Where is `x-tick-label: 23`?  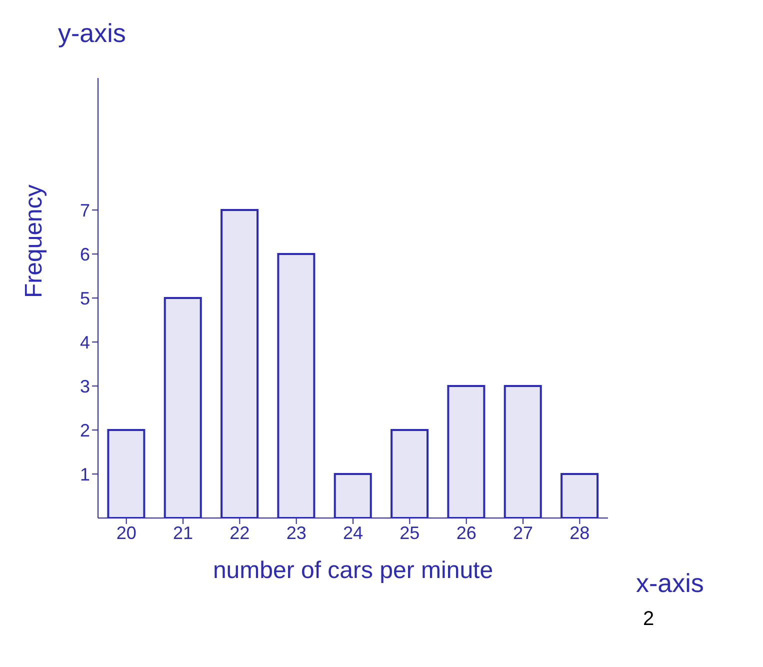
x-tick-label: 23 is located at coordinates (296, 532).